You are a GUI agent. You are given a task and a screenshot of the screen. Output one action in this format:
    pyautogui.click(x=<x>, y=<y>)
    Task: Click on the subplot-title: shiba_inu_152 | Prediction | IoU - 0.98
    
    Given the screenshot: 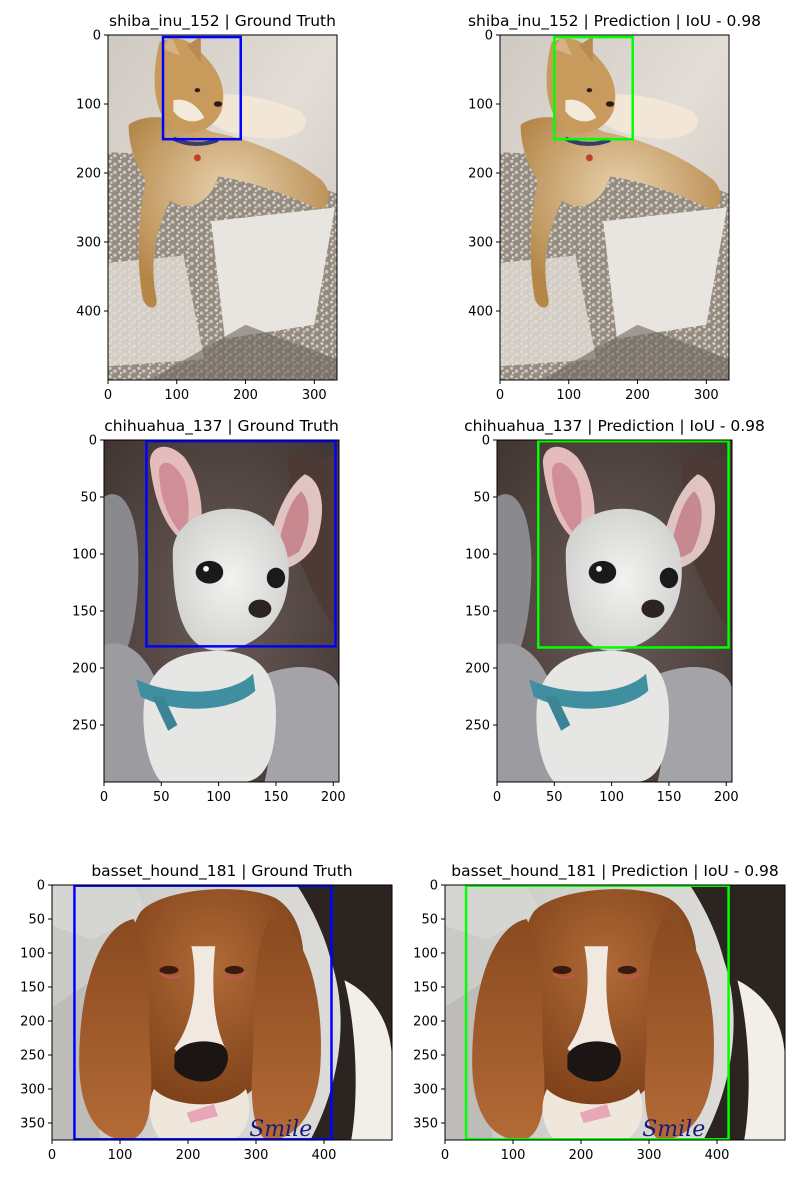 What is the action you would take?
    pyautogui.click(x=614, y=21)
    